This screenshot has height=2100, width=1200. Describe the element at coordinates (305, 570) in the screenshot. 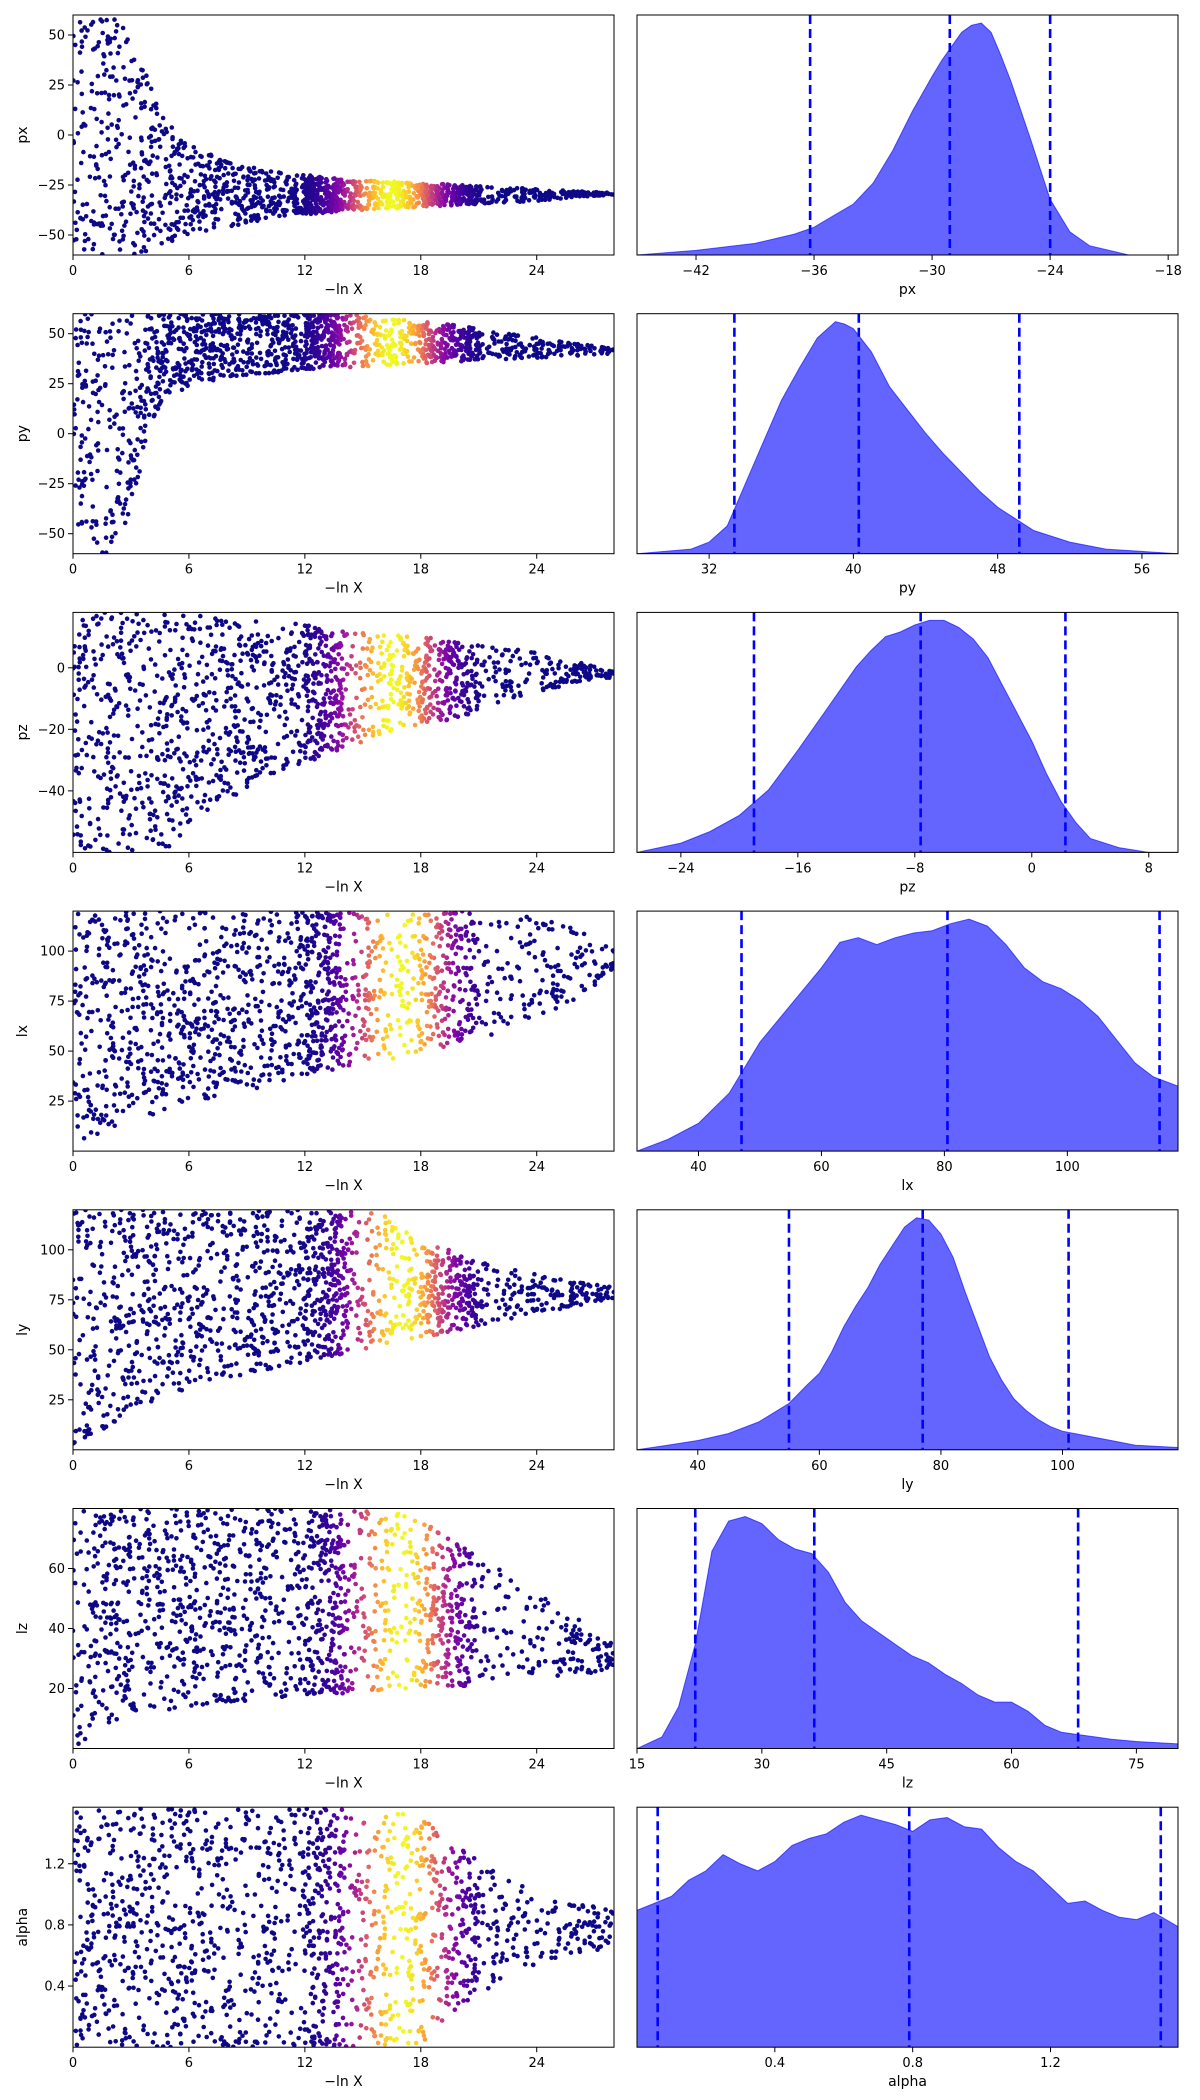

I see `scatter-py-xtick-label: 12` at that location.